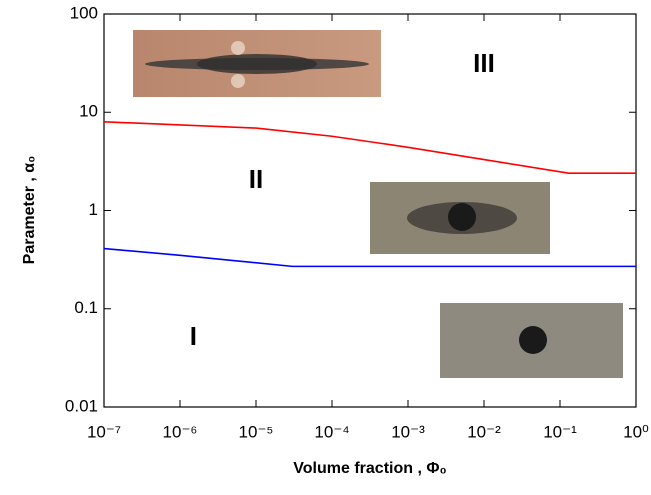  Describe the element at coordinates (484, 431) in the screenshot. I see `x-tick-label: 10⁻²` at that location.